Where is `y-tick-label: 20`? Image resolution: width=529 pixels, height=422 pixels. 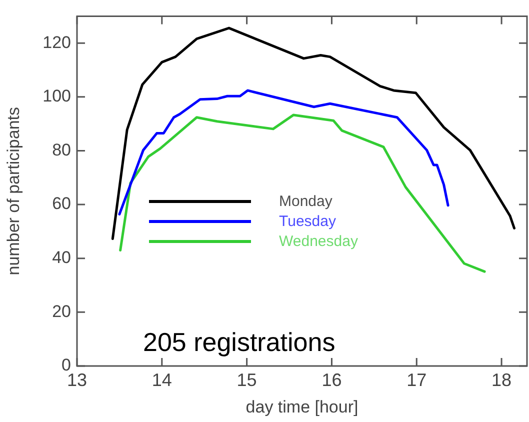 y-tick-label: 20 is located at coordinates (61, 311).